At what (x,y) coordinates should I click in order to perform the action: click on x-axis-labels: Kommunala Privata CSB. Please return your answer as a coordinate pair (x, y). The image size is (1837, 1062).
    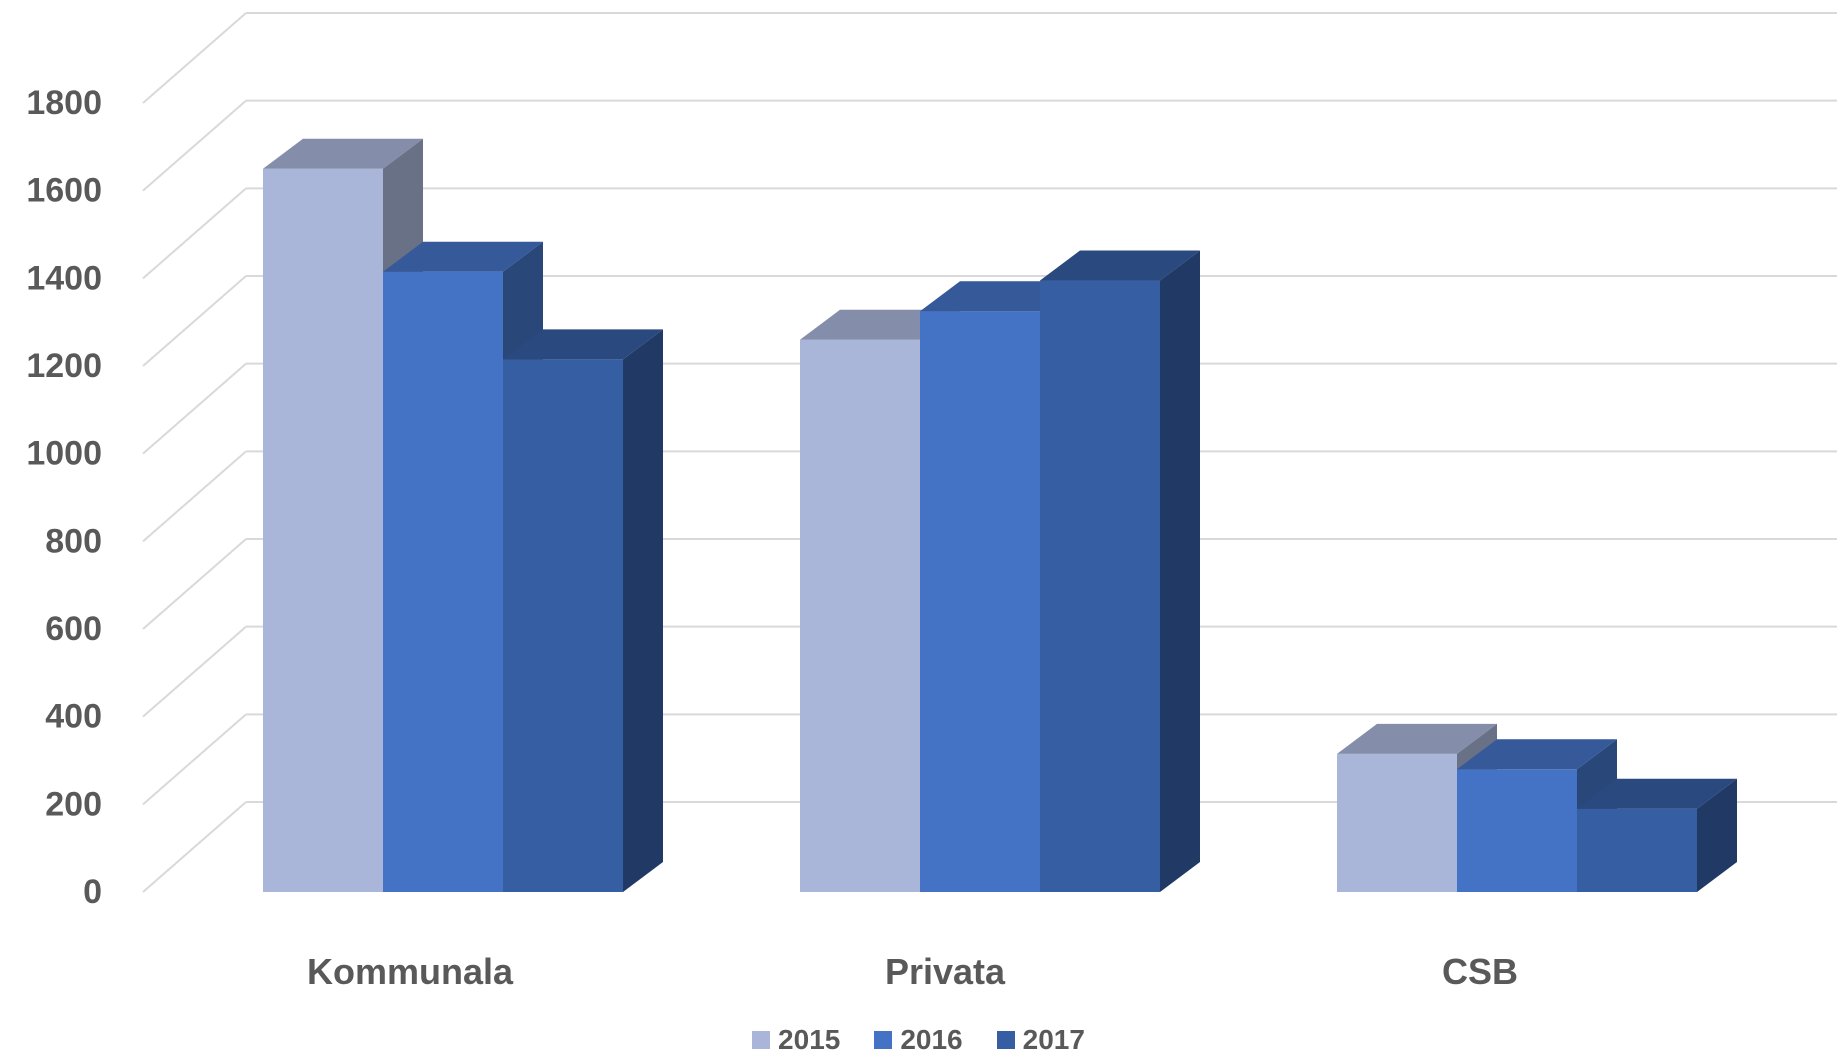
    Looking at the image, I should click on (912, 971).